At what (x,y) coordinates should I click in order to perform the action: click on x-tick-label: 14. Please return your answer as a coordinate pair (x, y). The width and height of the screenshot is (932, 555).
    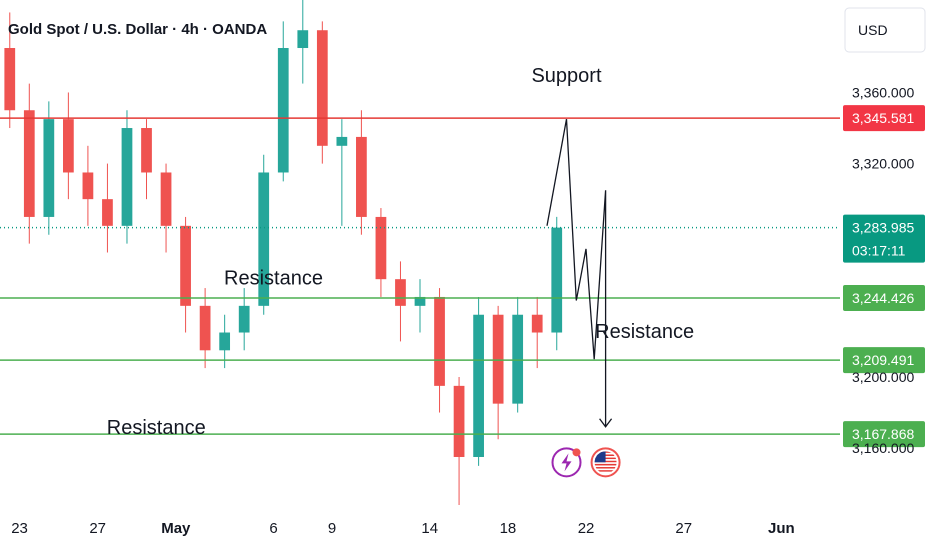
    Looking at the image, I should click on (429, 528).